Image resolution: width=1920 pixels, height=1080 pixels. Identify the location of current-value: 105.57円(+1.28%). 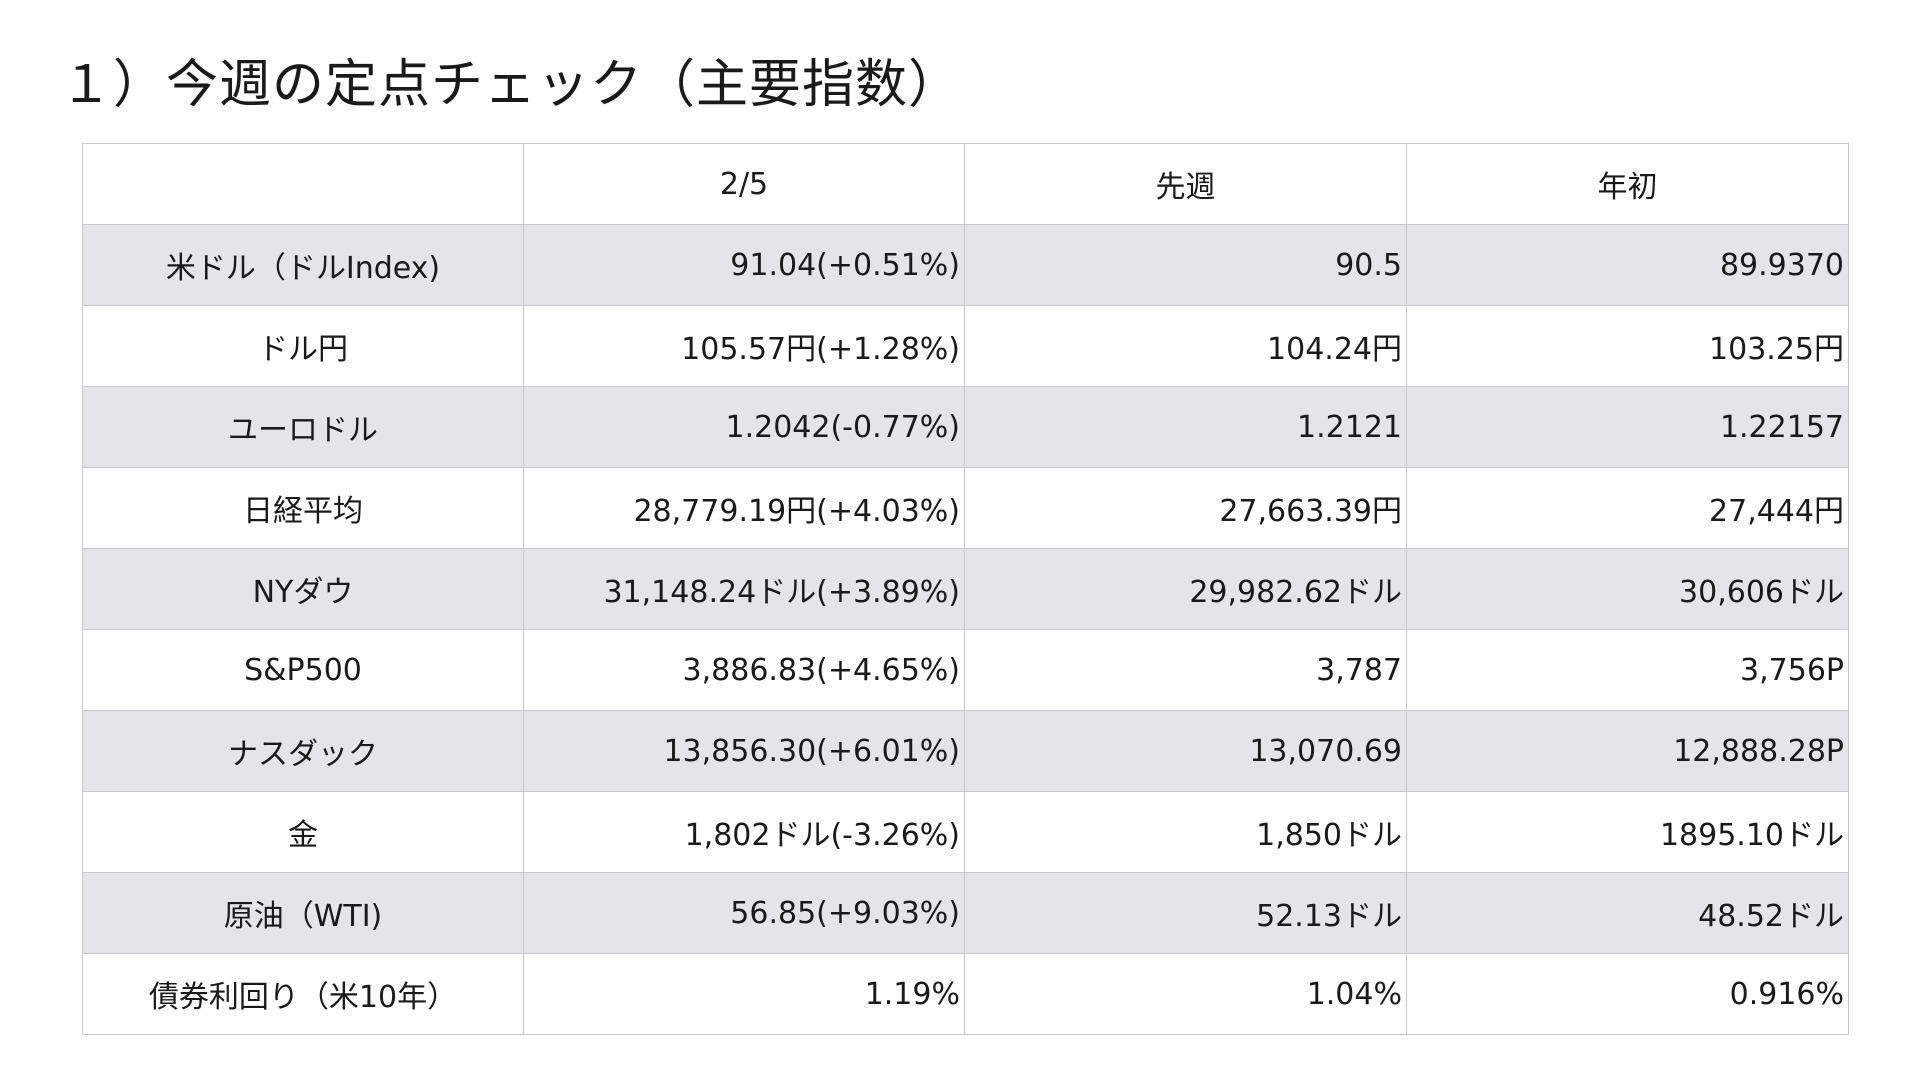
(744, 346).